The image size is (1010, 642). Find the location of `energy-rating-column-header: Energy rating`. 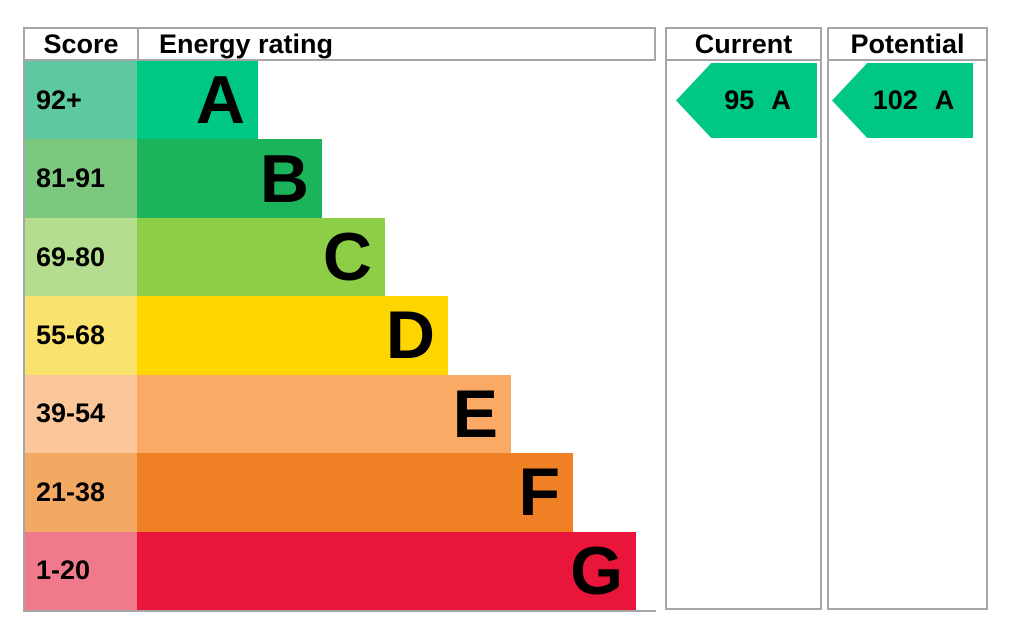

energy-rating-column-header: Energy rating is located at coordinates (246, 43).